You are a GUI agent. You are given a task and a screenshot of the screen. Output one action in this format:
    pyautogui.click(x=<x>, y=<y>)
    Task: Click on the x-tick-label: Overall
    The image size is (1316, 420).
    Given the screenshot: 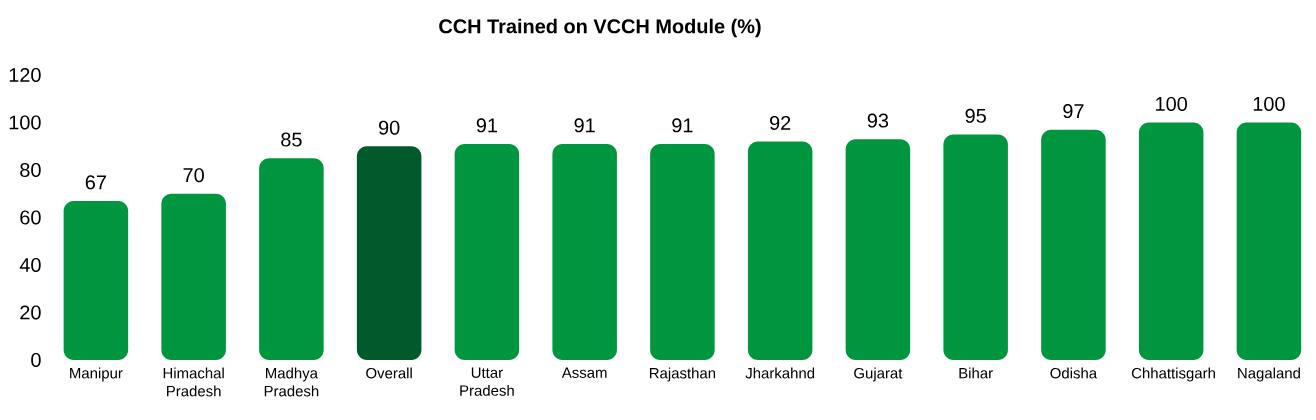 What is the action you would take?
    pyautogui.click(x=389, y=373)
    